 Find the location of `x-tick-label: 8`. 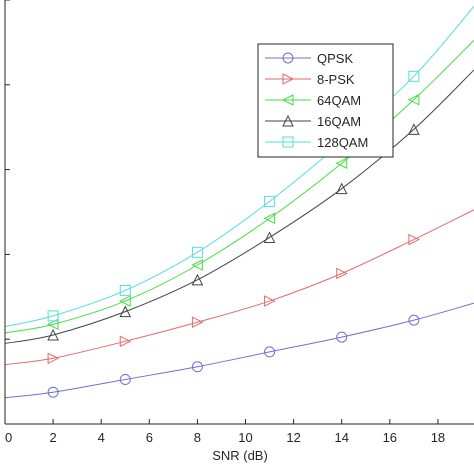

x-tick-label: 8 is located at coordinates (197, 437).